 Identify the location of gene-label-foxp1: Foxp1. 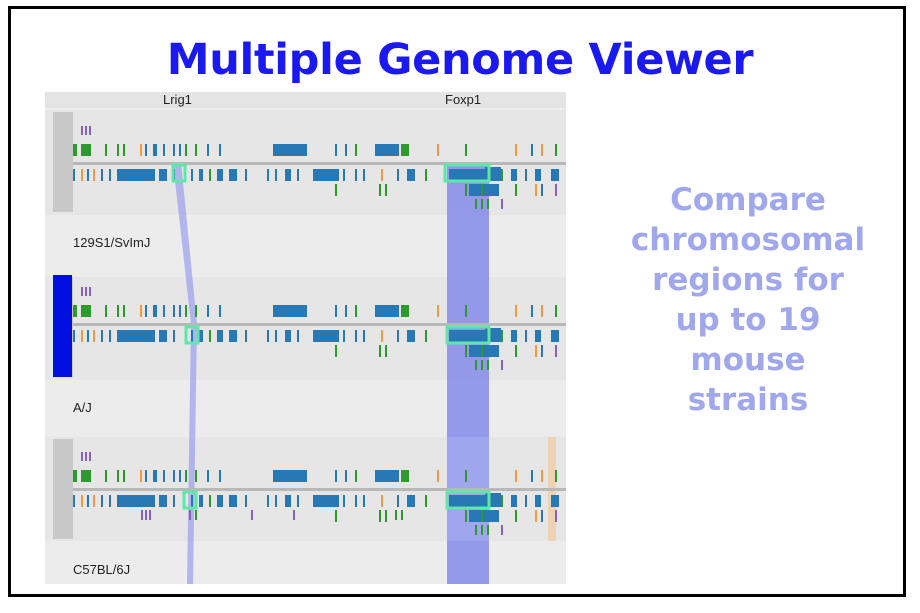
(463, 99).